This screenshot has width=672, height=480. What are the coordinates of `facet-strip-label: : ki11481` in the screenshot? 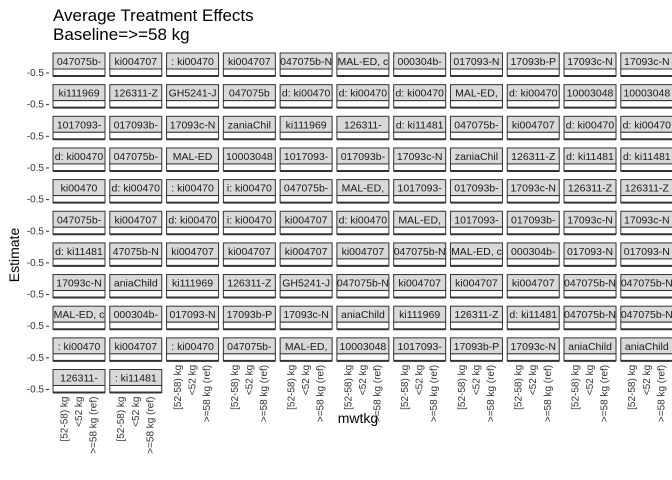 It's located at (136, 379).